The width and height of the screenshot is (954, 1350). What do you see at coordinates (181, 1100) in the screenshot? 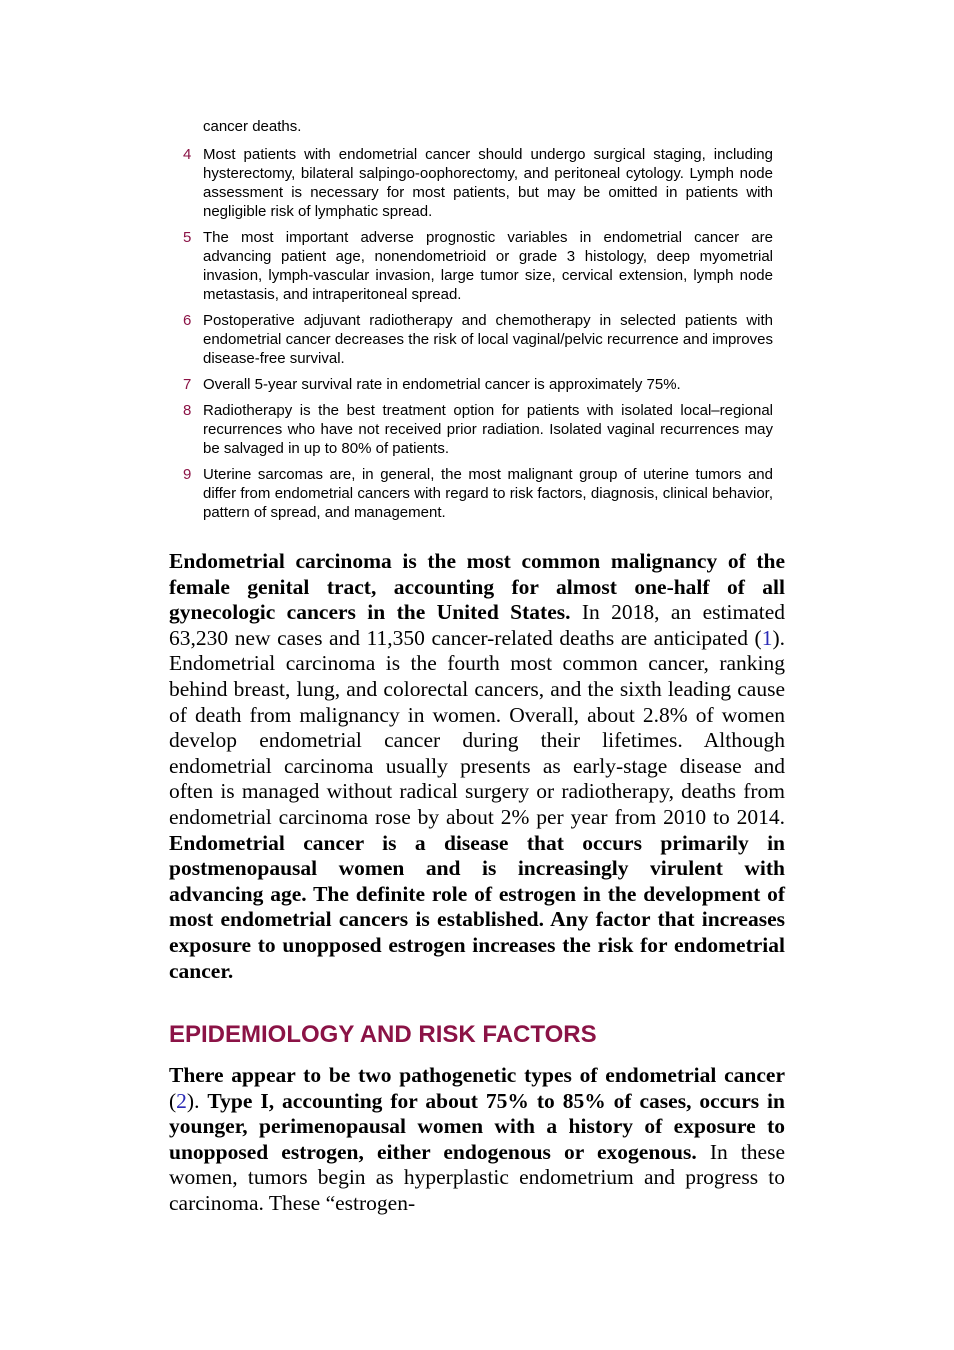
I see `reference-link-2: 2` at bounding box center [181, 1100].